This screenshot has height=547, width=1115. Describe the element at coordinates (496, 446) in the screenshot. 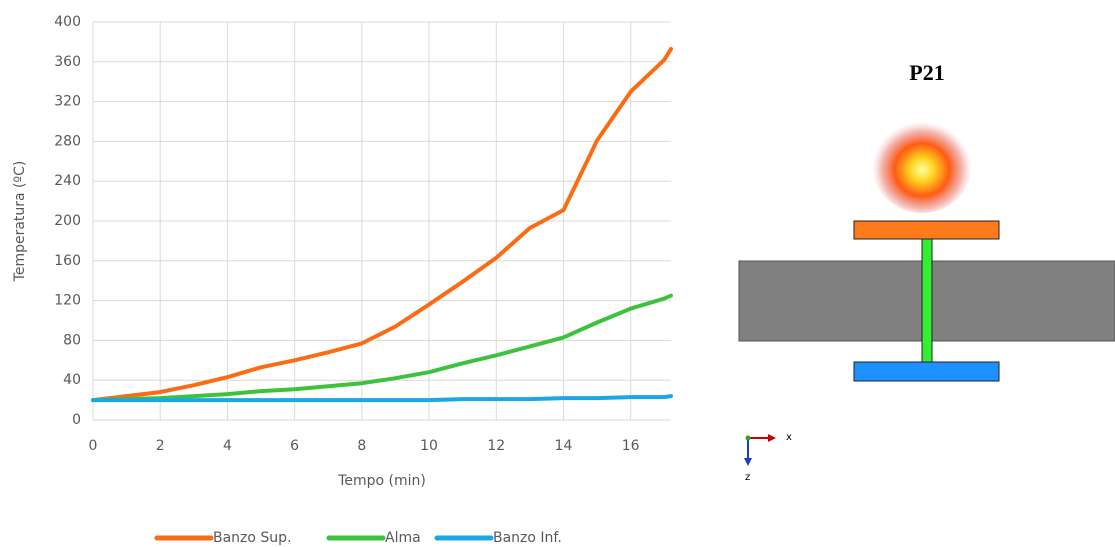

I see `x-tick-label: 12` at that location.